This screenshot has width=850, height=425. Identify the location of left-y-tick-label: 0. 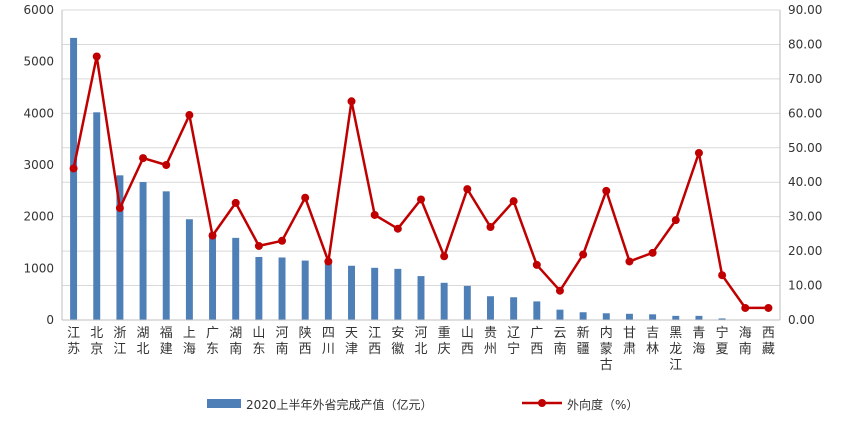
(50, 320).